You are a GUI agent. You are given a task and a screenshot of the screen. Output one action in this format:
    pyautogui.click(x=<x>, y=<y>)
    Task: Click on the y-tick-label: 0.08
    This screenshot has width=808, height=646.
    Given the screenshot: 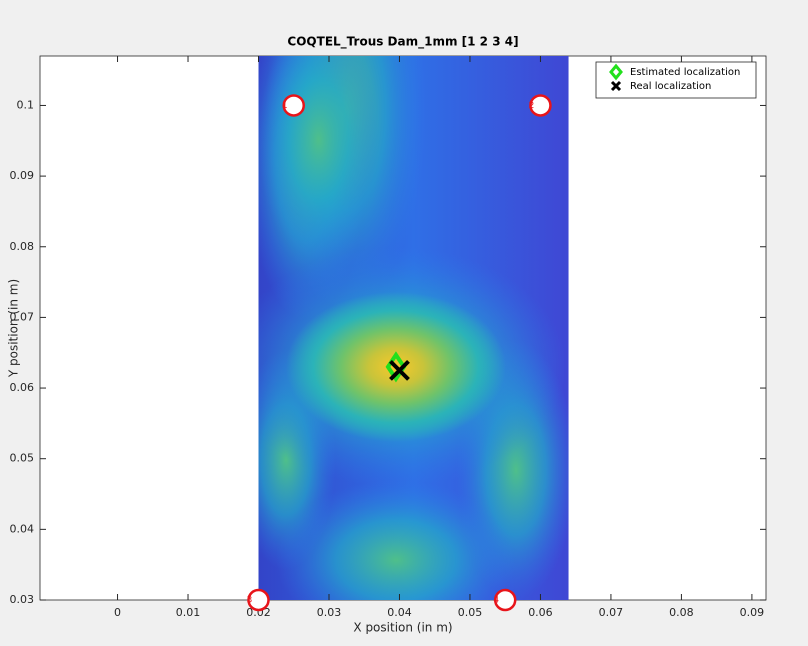 What is the action you would take?
    pyautogui.click(x=22, y=246)
    